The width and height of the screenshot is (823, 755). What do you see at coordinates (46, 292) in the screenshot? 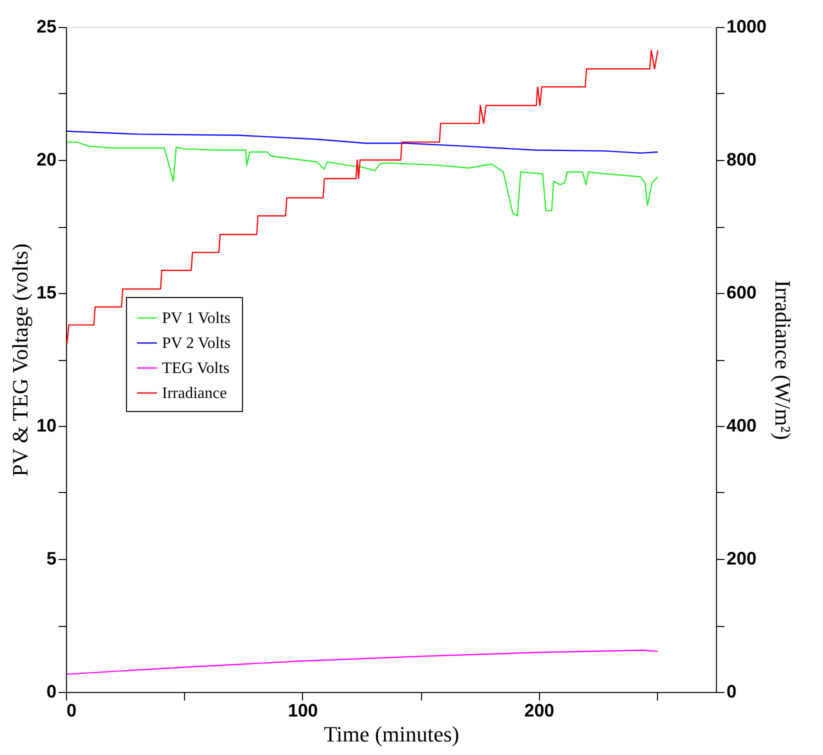
I see `y-tick-label: 15` at bounding box center [46, 292].